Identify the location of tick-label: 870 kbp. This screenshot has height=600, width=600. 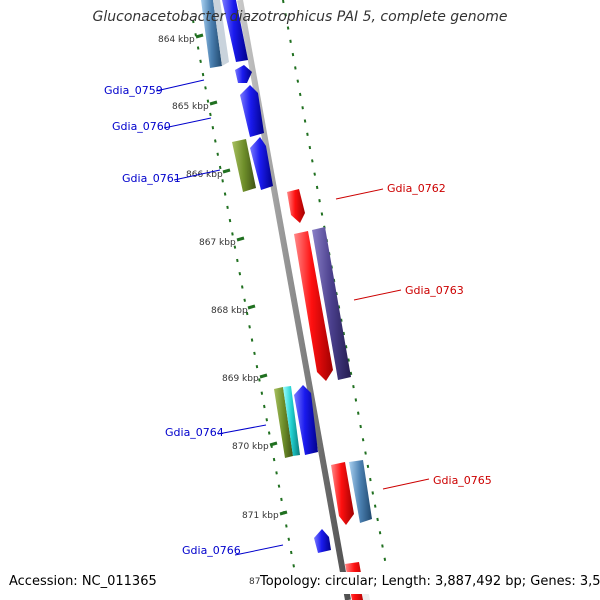
(250, 447).